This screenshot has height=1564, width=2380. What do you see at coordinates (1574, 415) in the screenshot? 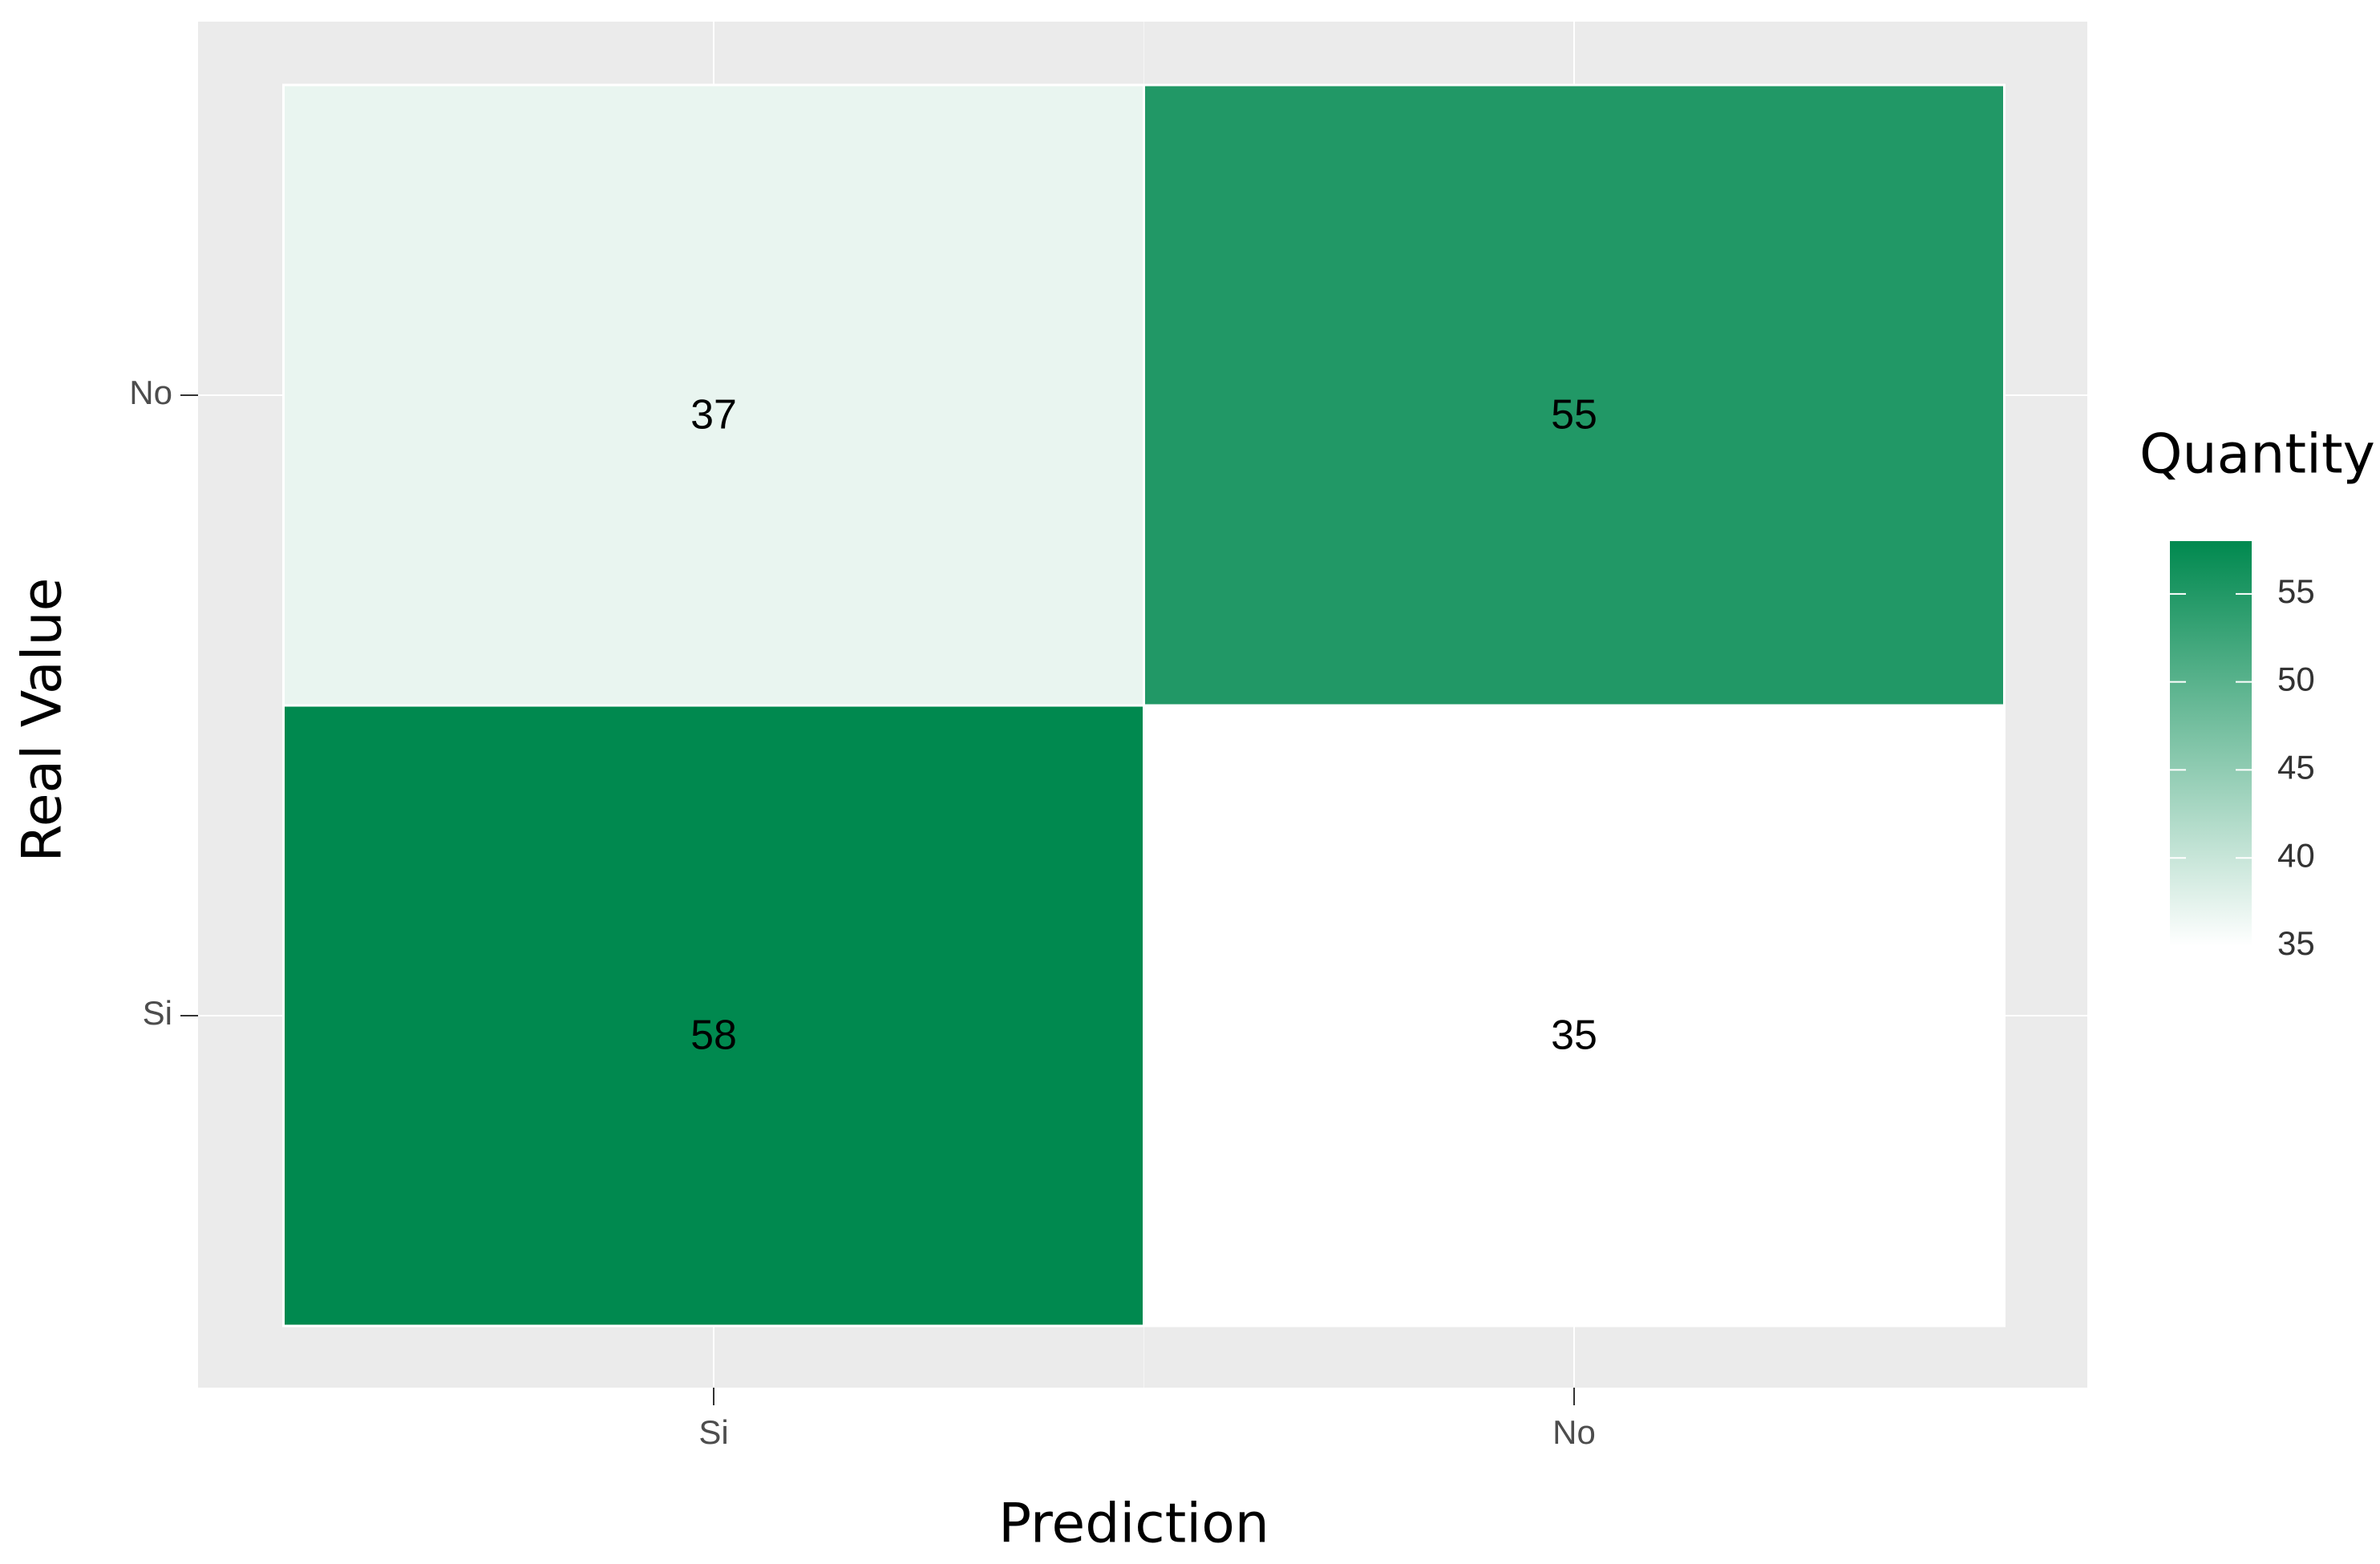
I see `cell-label: 55` at bounding box center [1574, 415].